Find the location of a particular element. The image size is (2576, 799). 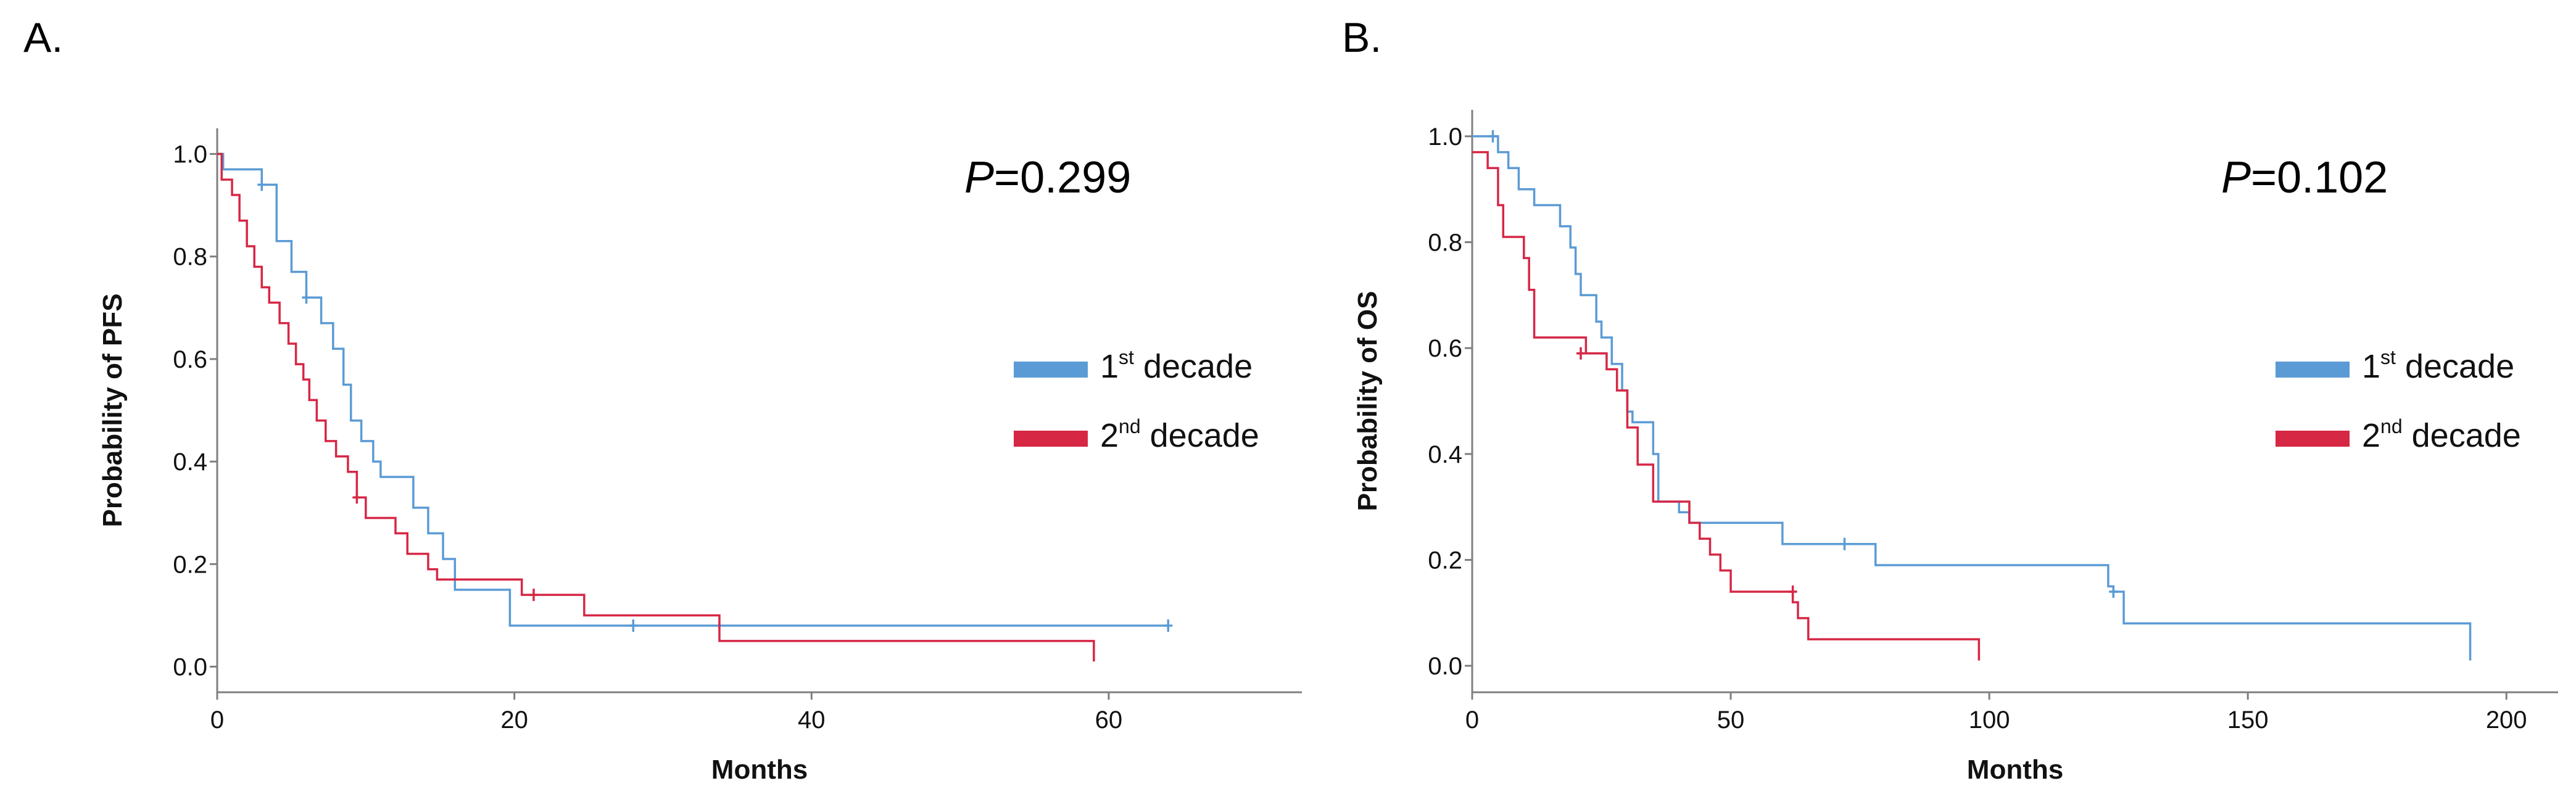

p-value-number: =0.102 is located at coordinates (2319, 178).